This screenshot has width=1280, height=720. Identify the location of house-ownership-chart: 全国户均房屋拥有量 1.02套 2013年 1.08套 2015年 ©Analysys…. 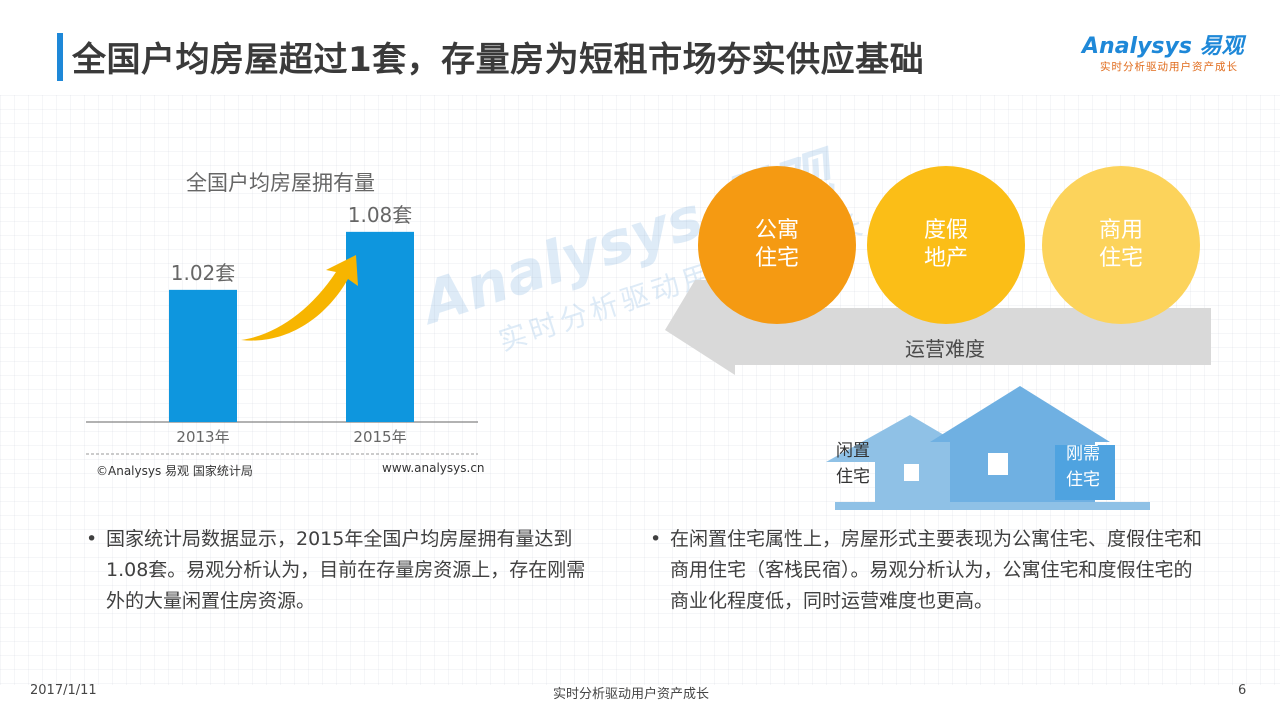
(286, 325).